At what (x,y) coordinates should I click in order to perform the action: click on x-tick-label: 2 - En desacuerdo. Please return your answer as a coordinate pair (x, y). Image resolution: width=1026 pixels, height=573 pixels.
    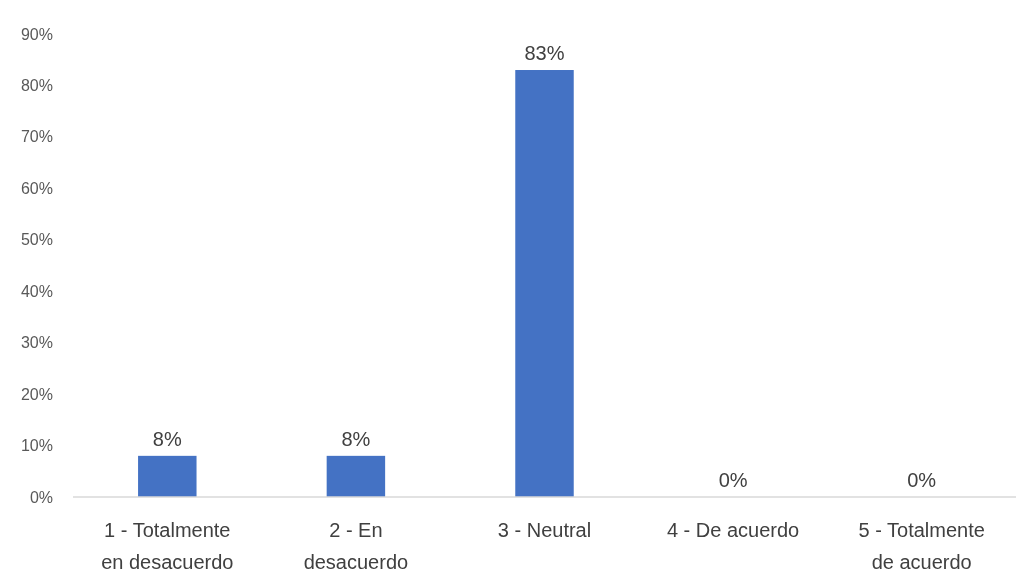
    Looking at the image, I should click on (356, 546).